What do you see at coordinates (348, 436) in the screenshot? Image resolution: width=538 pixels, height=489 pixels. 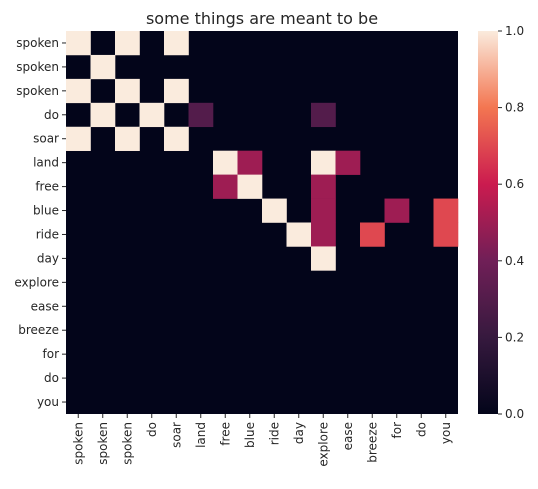 I see `column-label: ease` at bounding box center [348, 436].